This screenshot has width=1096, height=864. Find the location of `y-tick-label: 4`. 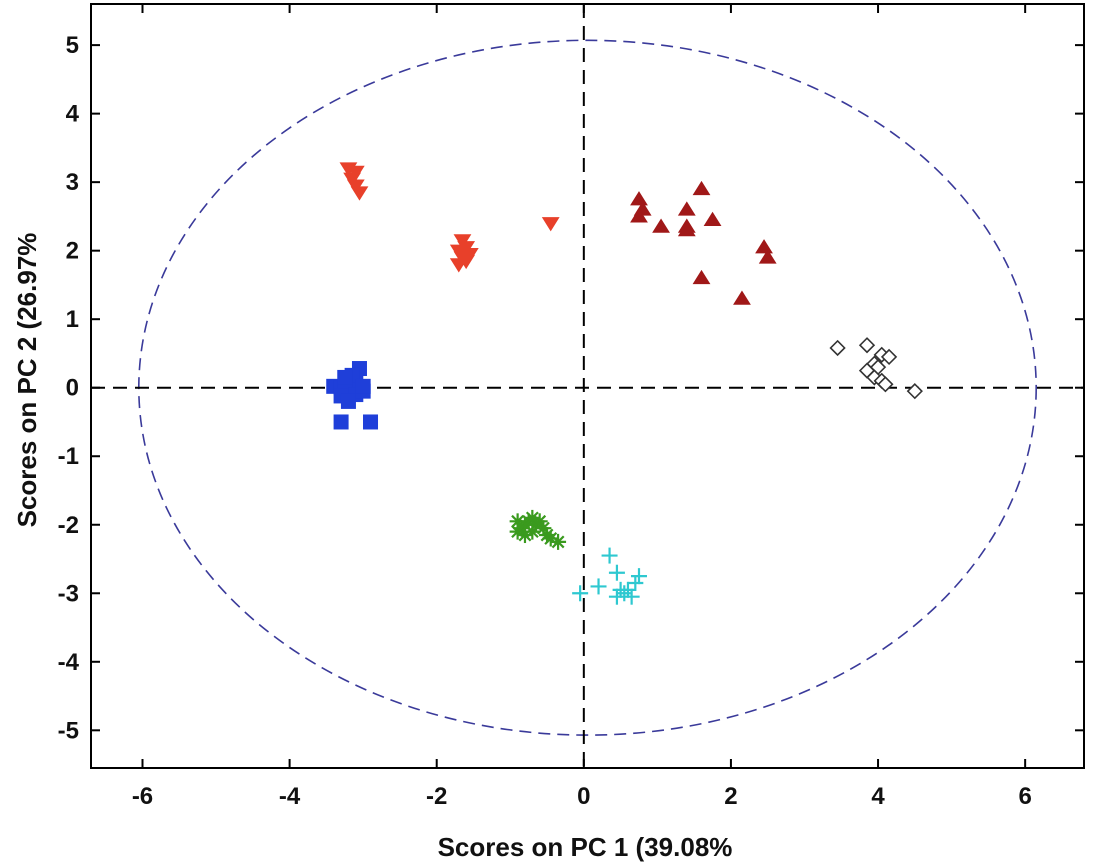

y-tick-label: 4 is located at coordinates (73, 114).